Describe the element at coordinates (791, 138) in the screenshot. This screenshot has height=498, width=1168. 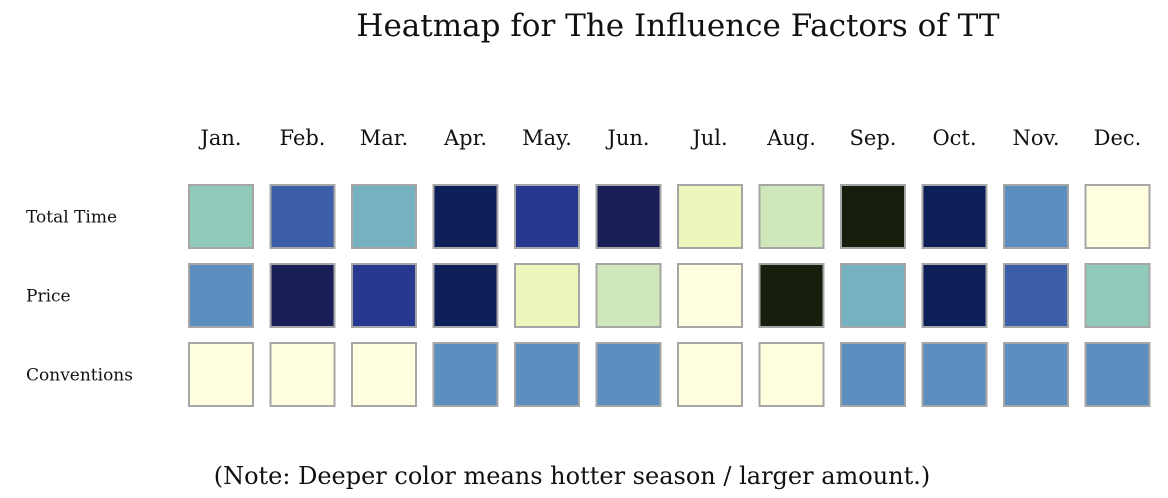
I see `month-label: Aug.` at that location.